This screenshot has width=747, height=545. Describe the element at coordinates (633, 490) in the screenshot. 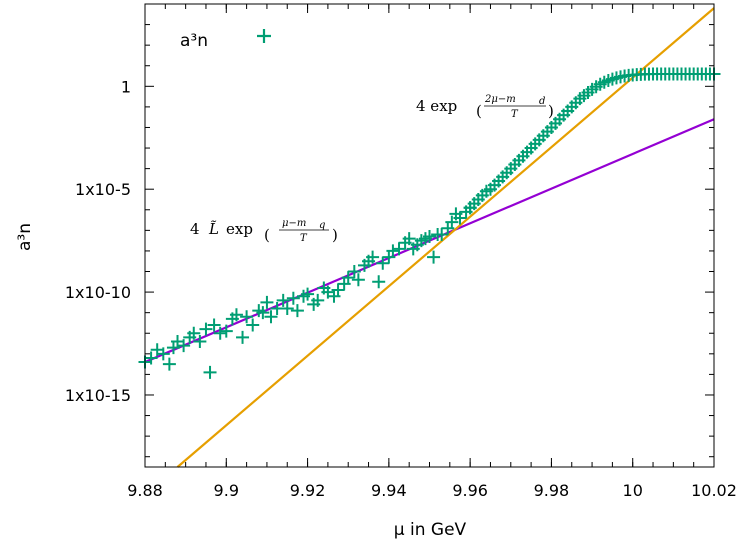

I see `x-tick-label-6: 10` at that location.